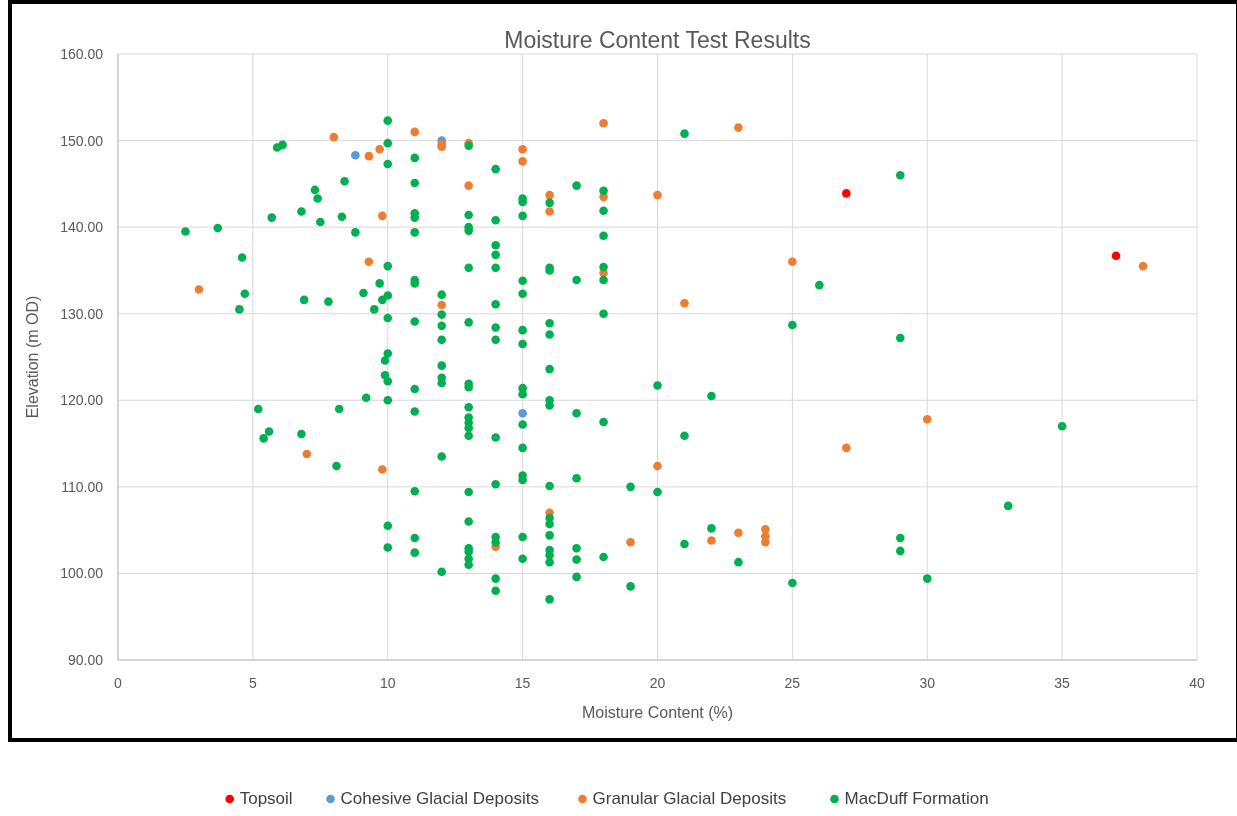 The width and height of the screenshot is (1237, 816). What do you see at coordinates (82, 486) in the screenshot?
I see `y-tick-label: 110.00` at bounding box center [82, 486].